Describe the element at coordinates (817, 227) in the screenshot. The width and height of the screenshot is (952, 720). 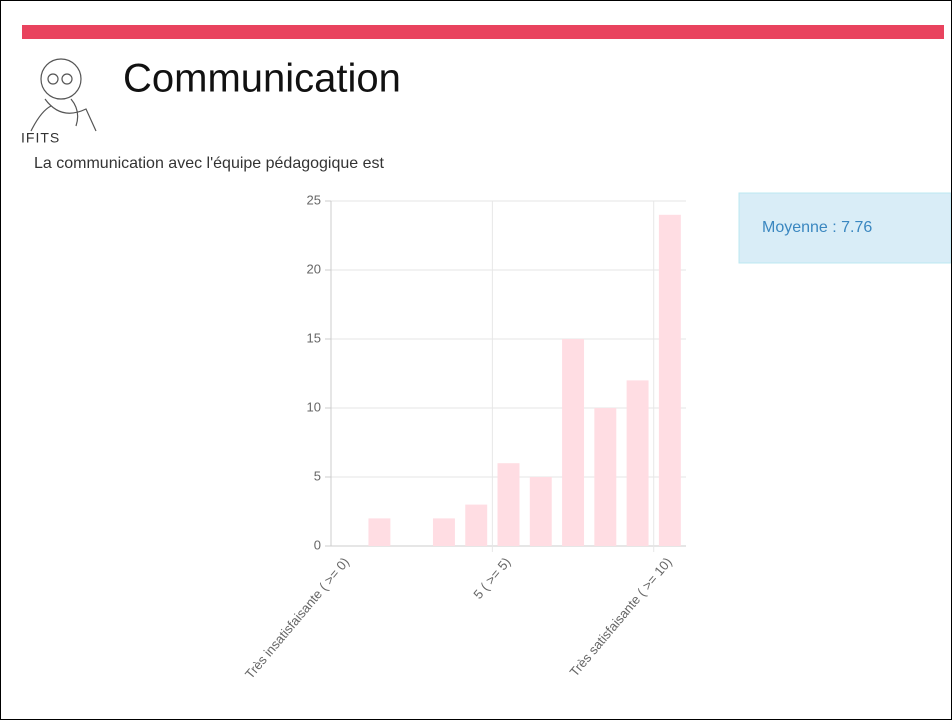
I see `summary-text: Moyenne : 7.76` at that location.